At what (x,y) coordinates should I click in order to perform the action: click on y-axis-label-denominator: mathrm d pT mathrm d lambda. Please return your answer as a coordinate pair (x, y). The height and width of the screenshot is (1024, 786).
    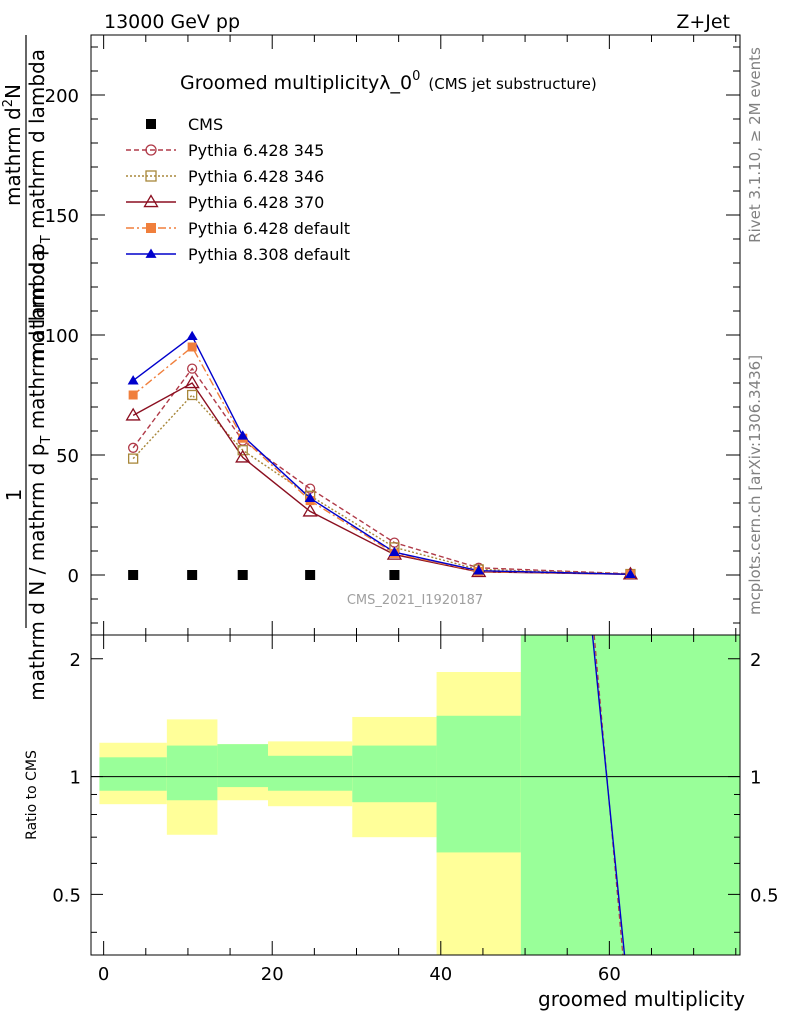
    Looking at the image, I should click on (39, 205).